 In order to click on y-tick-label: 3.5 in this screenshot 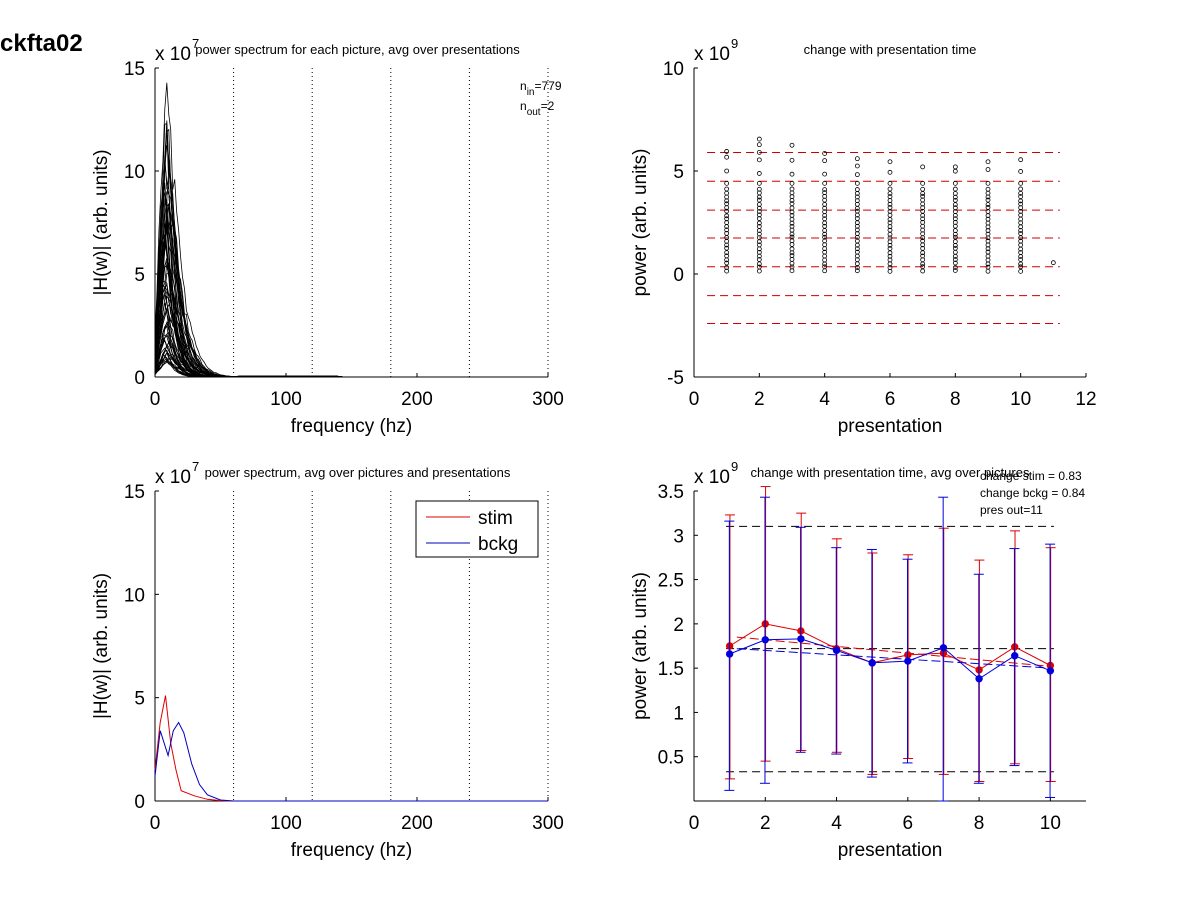, I will do `click(671, 492)`.